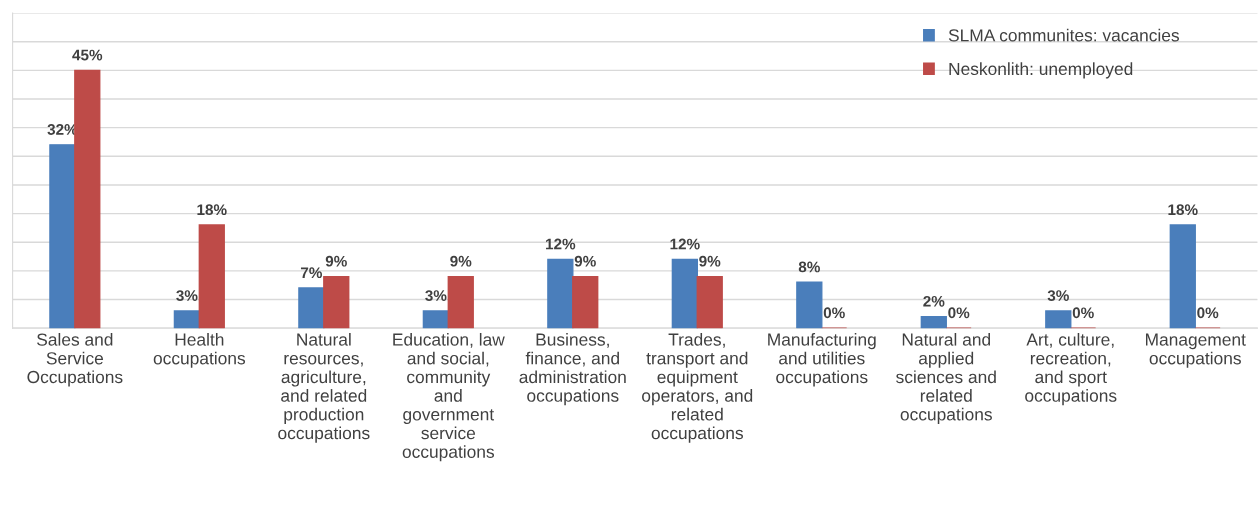 Image resolution: width=1260 pixels, height=525 pixels. What do you see at coordinates (75, 359) in the screenshot?
I see `x-tick-label: Sales and Service Occupations` at bounding box center [75, 359].